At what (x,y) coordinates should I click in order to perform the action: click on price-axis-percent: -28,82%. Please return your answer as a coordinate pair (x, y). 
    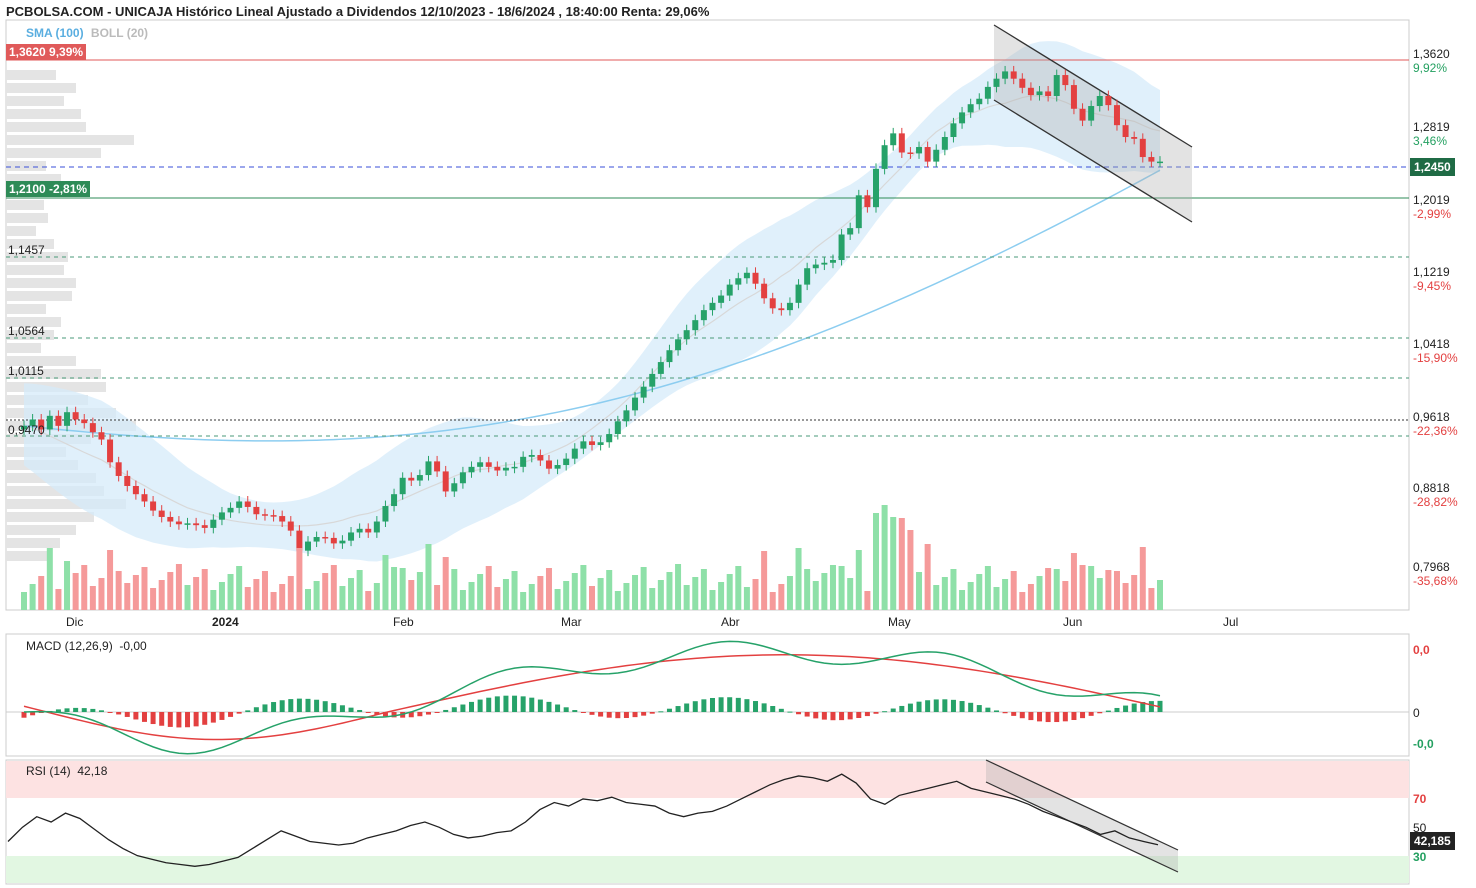
    Looking at the image, I should click on (1435, 502).